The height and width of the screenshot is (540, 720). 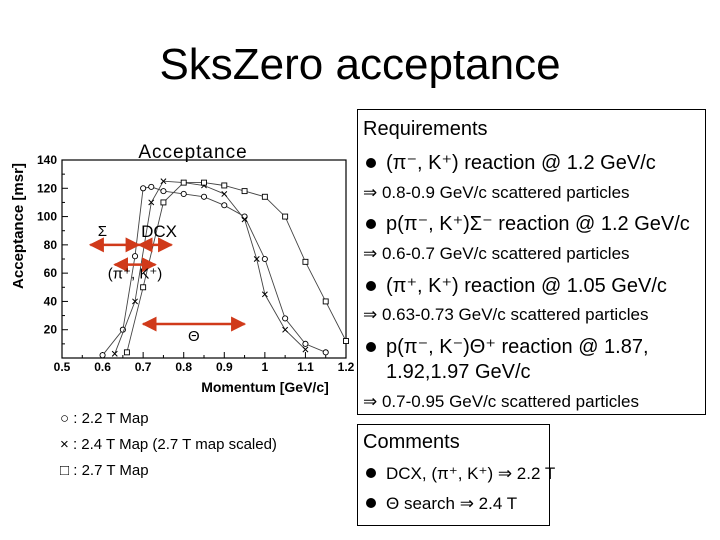 What do you see at coordinates (224, 367) in the screenshot?
I see `x-tick-label: 0.9` at bounding box center [224, 367].